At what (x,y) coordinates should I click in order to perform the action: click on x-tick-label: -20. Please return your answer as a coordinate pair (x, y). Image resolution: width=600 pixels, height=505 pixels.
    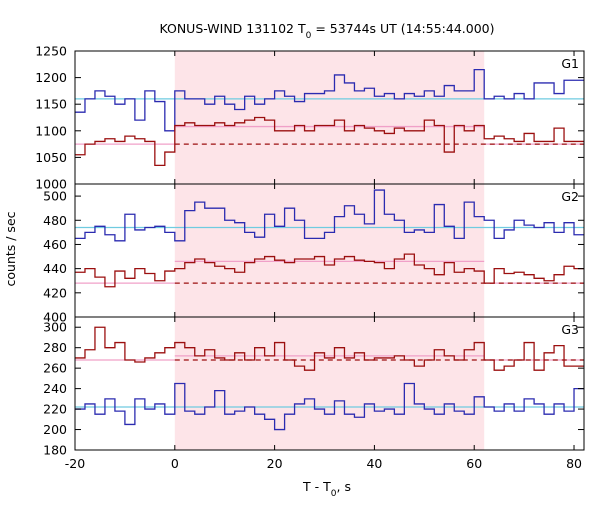
    Looking at the image, I should click on (75, 463).